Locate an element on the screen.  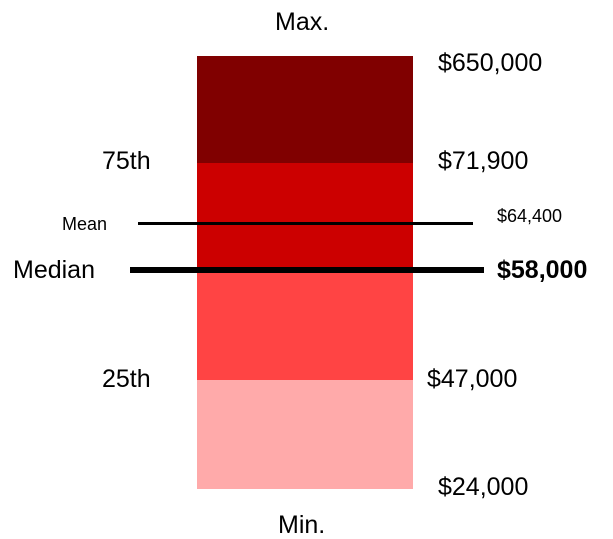
max-value-label: $650,000 is located at coordinates (490, 63).